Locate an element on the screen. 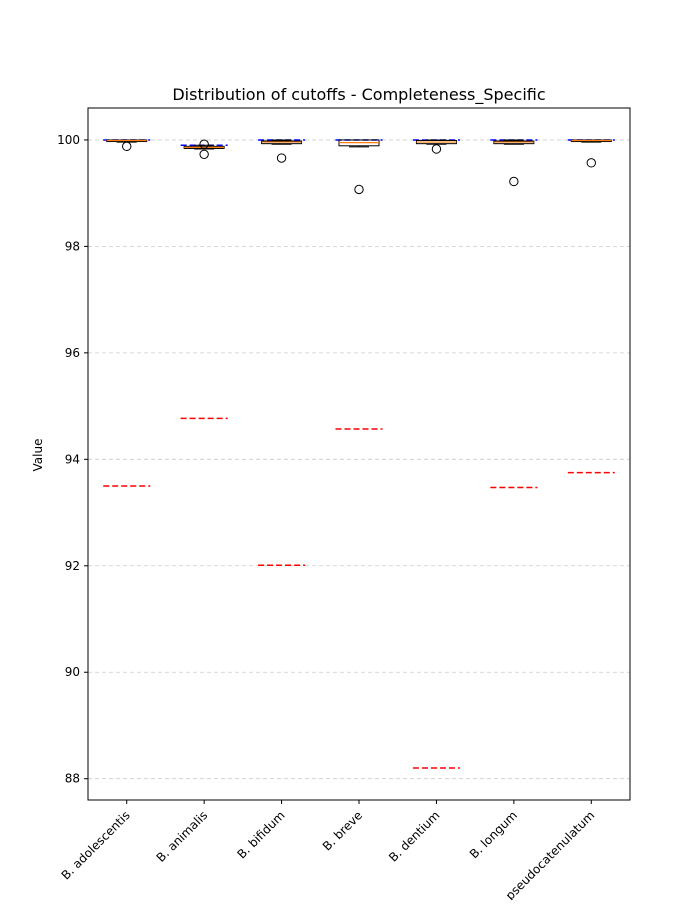 The image size is (700, 905). y-tick-label: 92 is located at coordinates (72, 566).